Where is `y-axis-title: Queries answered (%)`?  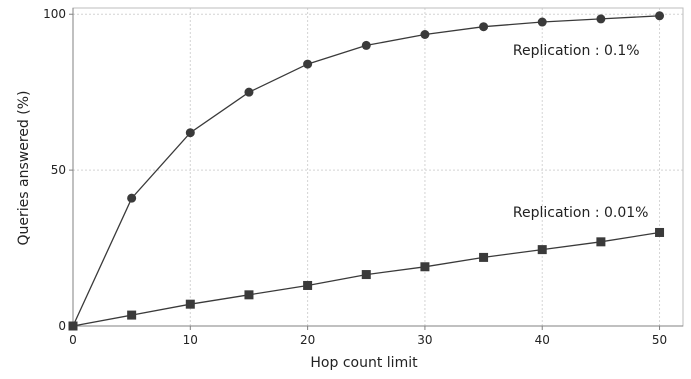 y-axis-title: Queries answered (%) is located at coordinates (24, 168).